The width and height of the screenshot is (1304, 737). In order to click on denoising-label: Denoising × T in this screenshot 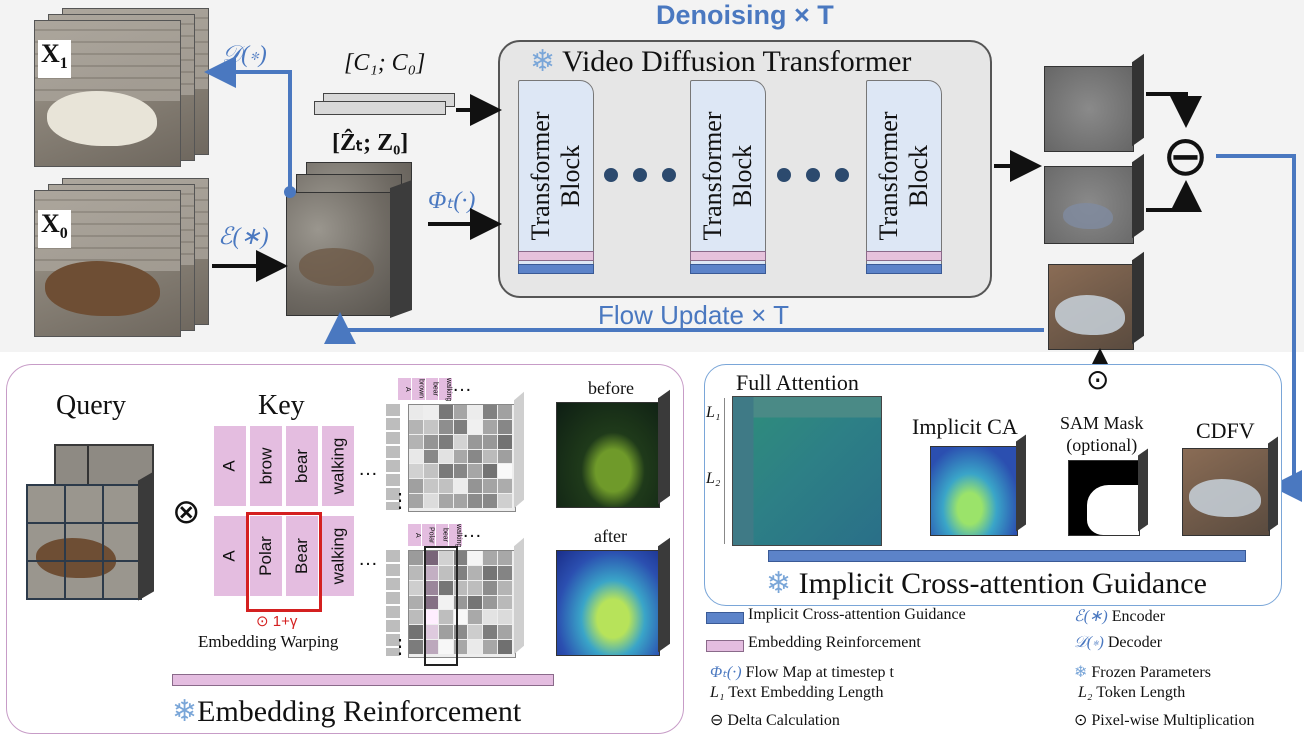, I will do `click(745, 15)`.